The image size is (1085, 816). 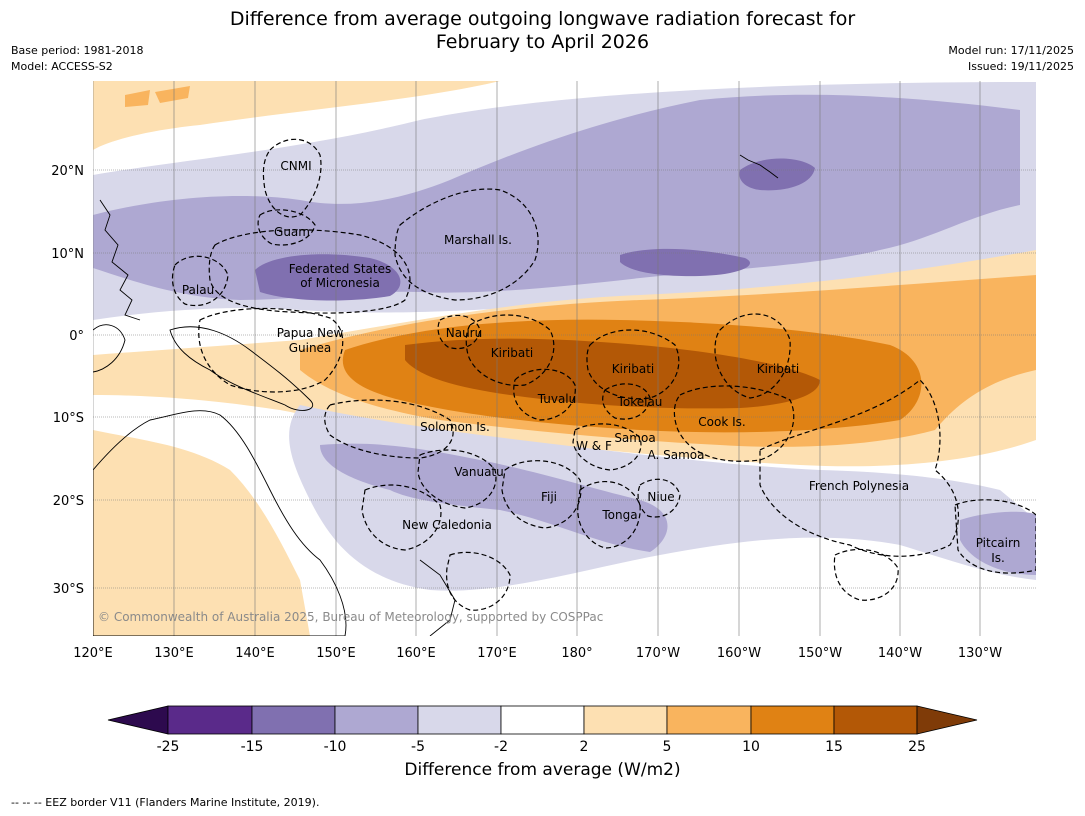 I want to click on eez-french-polynesia, so click(x=859, y=468).